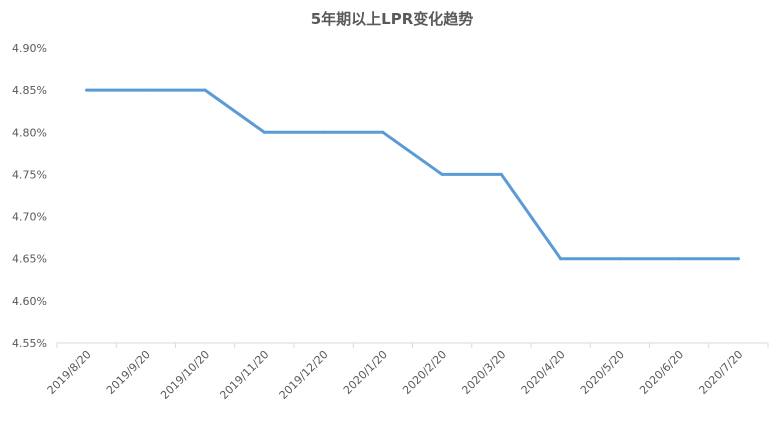  I want to click on y-tick-label: 4.65%, so click(29, 259).